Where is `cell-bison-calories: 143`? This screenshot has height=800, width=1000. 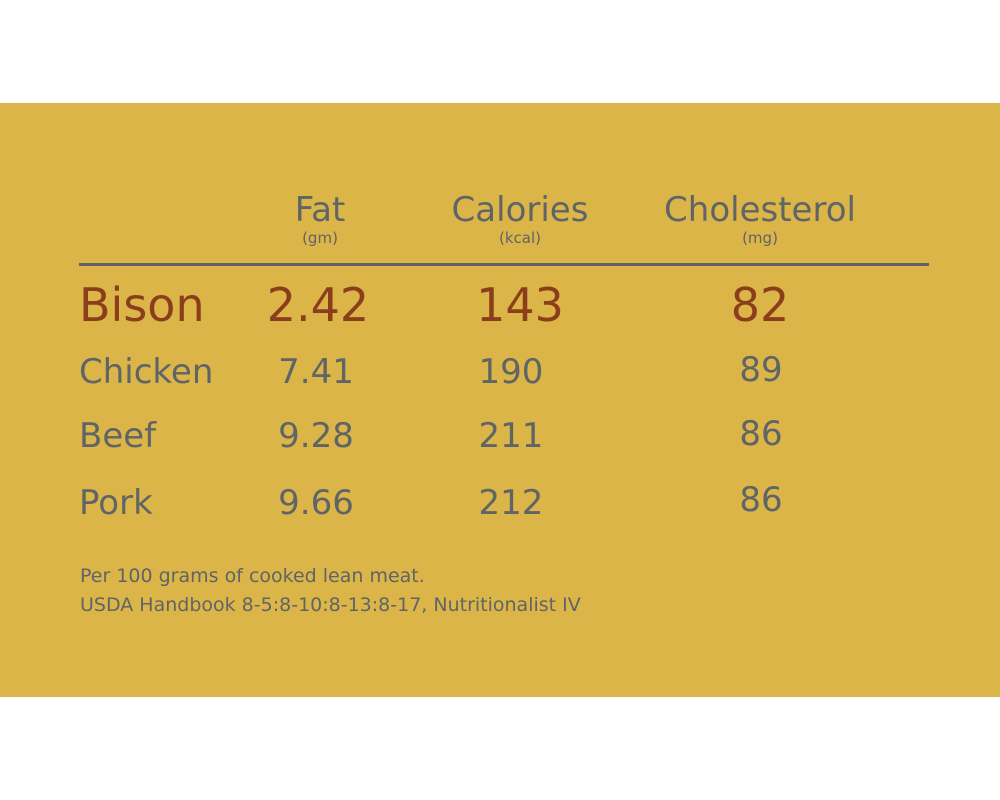 cell-bison-calories: 143 is located at coordinates (520, 305).